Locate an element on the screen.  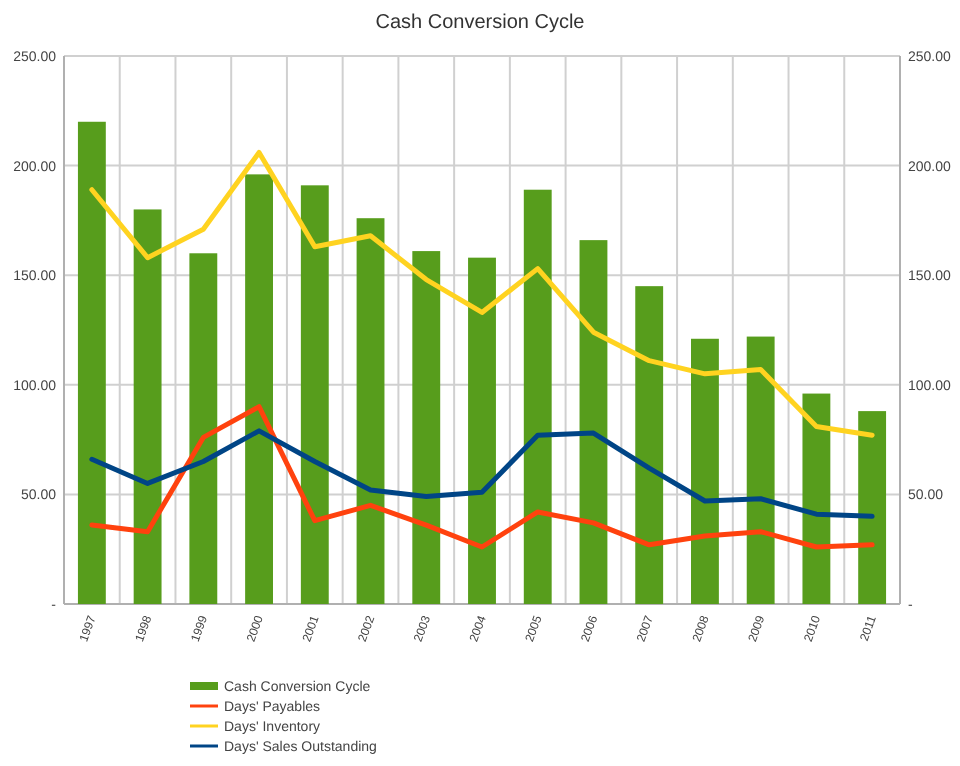
line-series is located at coordinates (482, 473).